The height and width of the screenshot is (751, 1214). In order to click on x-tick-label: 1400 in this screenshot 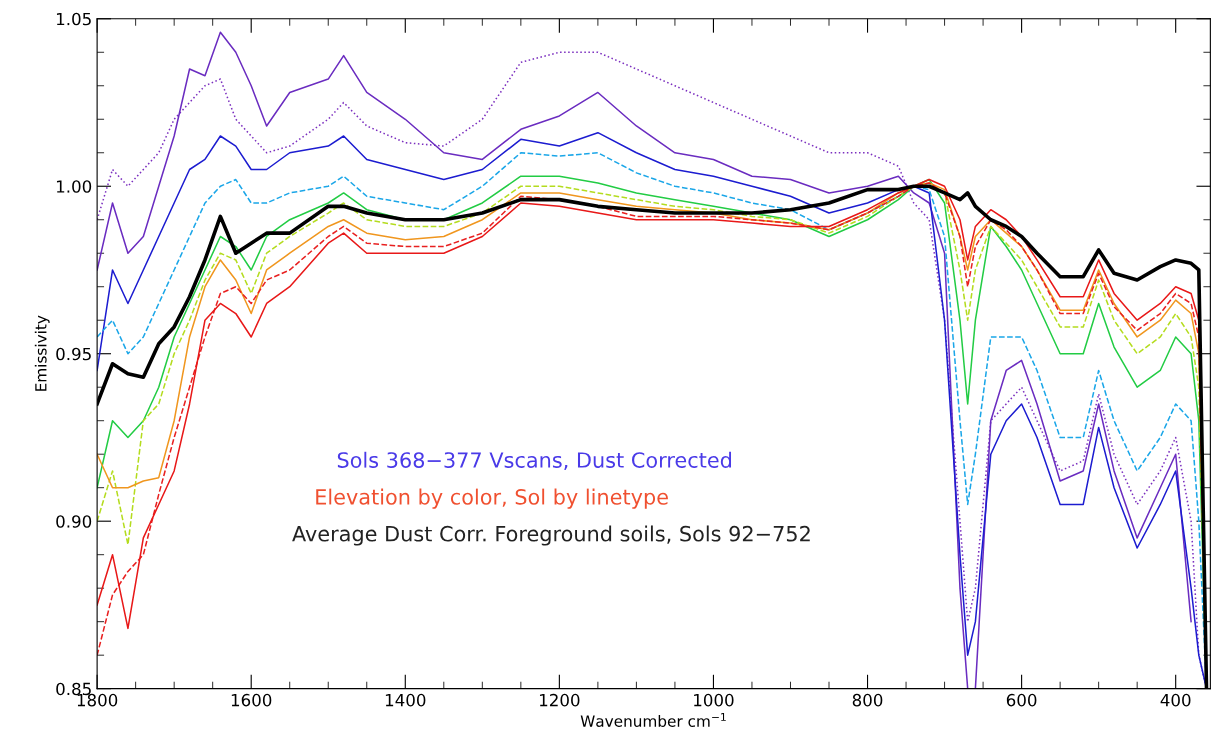, I will do `click(405, 700)`.